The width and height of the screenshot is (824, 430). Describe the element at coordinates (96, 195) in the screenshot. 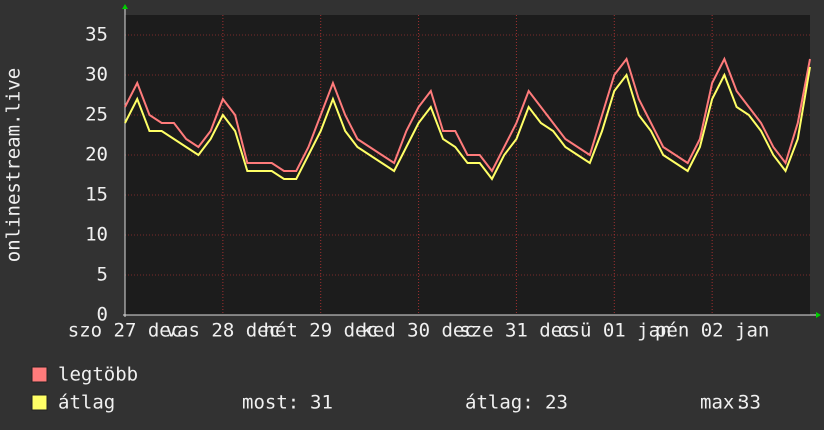

I see `y-tick-label: 15` at that location.